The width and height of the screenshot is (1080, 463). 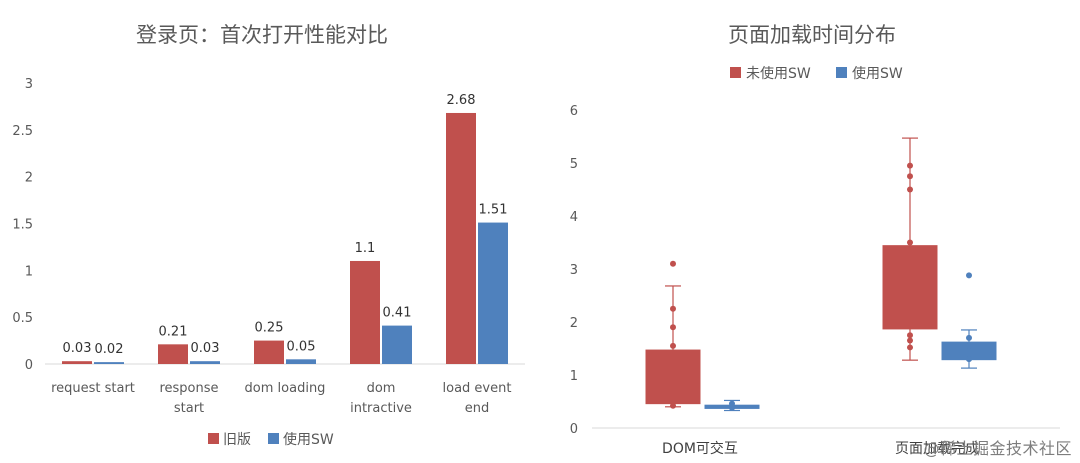 I want to click on data-label: 0.21, so click(x=173, y=331).